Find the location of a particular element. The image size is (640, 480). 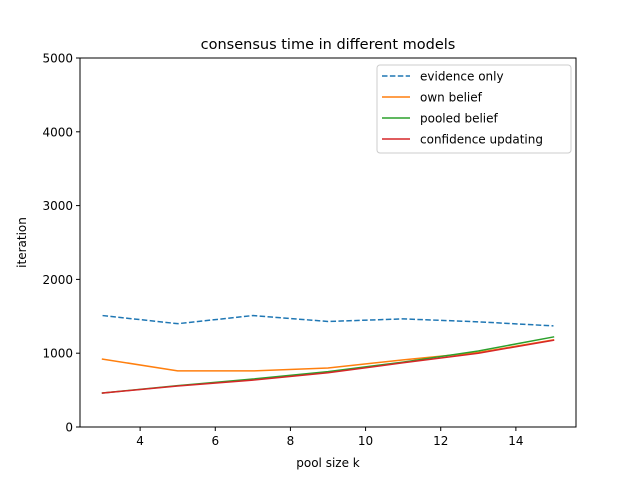

legend-box is located at coordinates (474, 109).